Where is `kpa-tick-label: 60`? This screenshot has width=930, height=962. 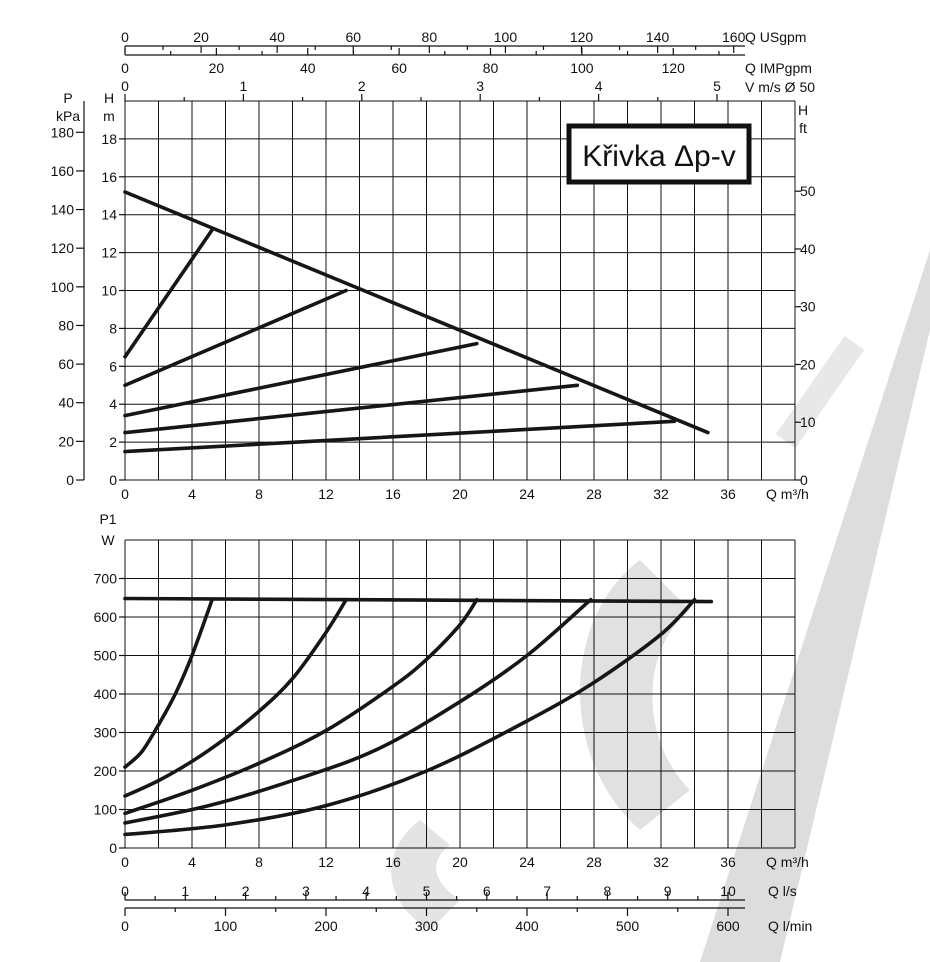
kpa-tick-label: 60 is located at coordinates (66, 364).